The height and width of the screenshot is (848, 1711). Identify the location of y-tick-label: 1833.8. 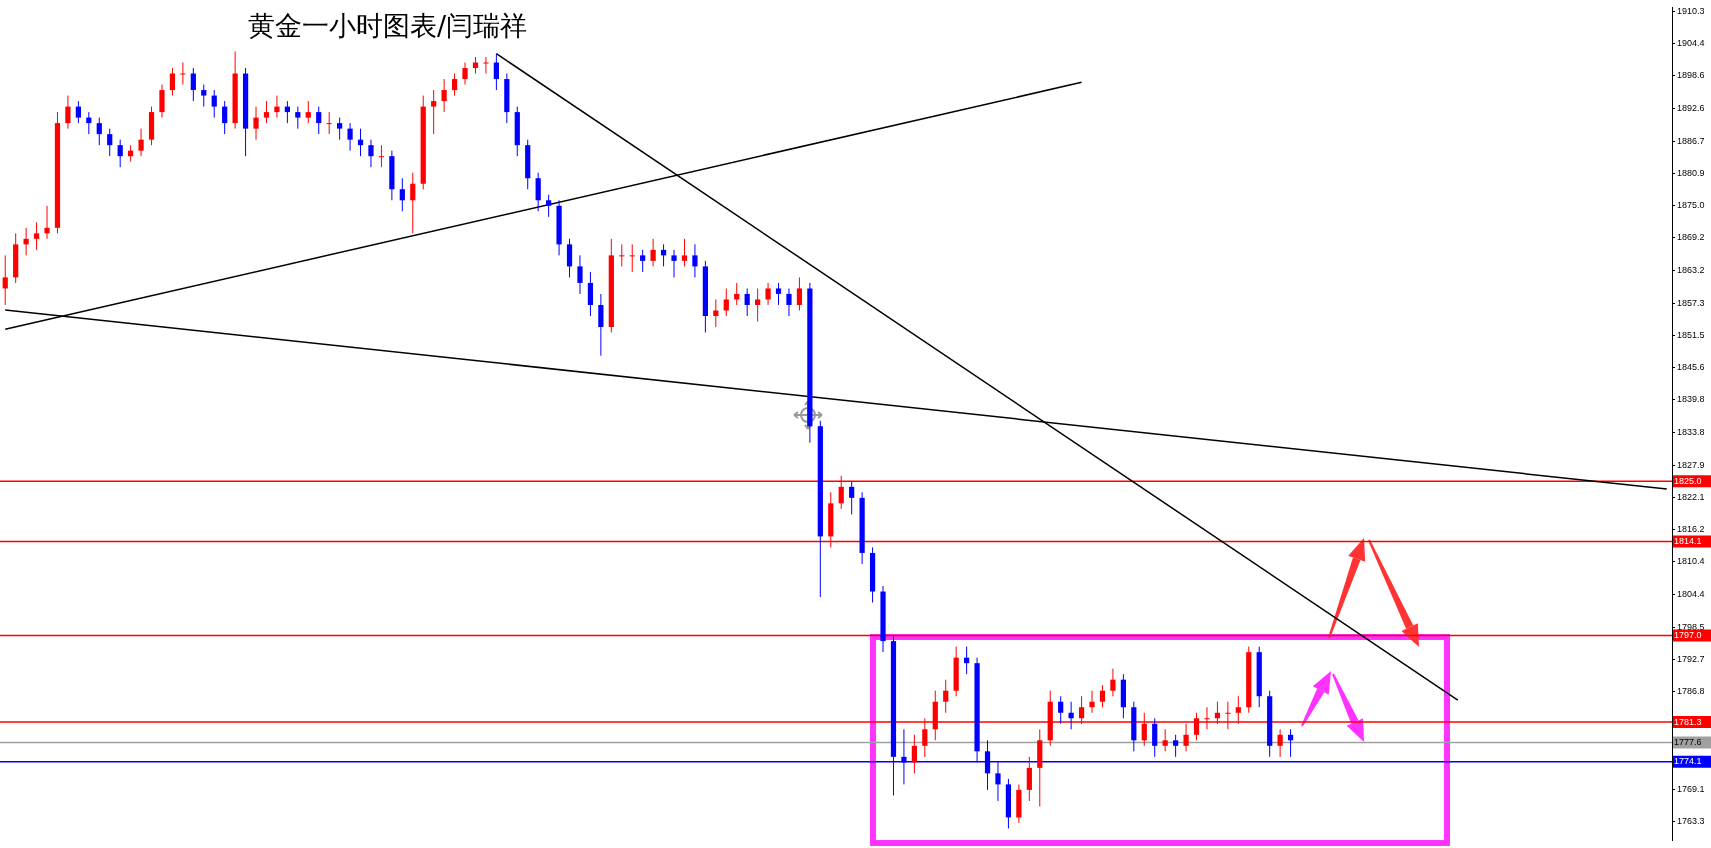
(1691, 432).